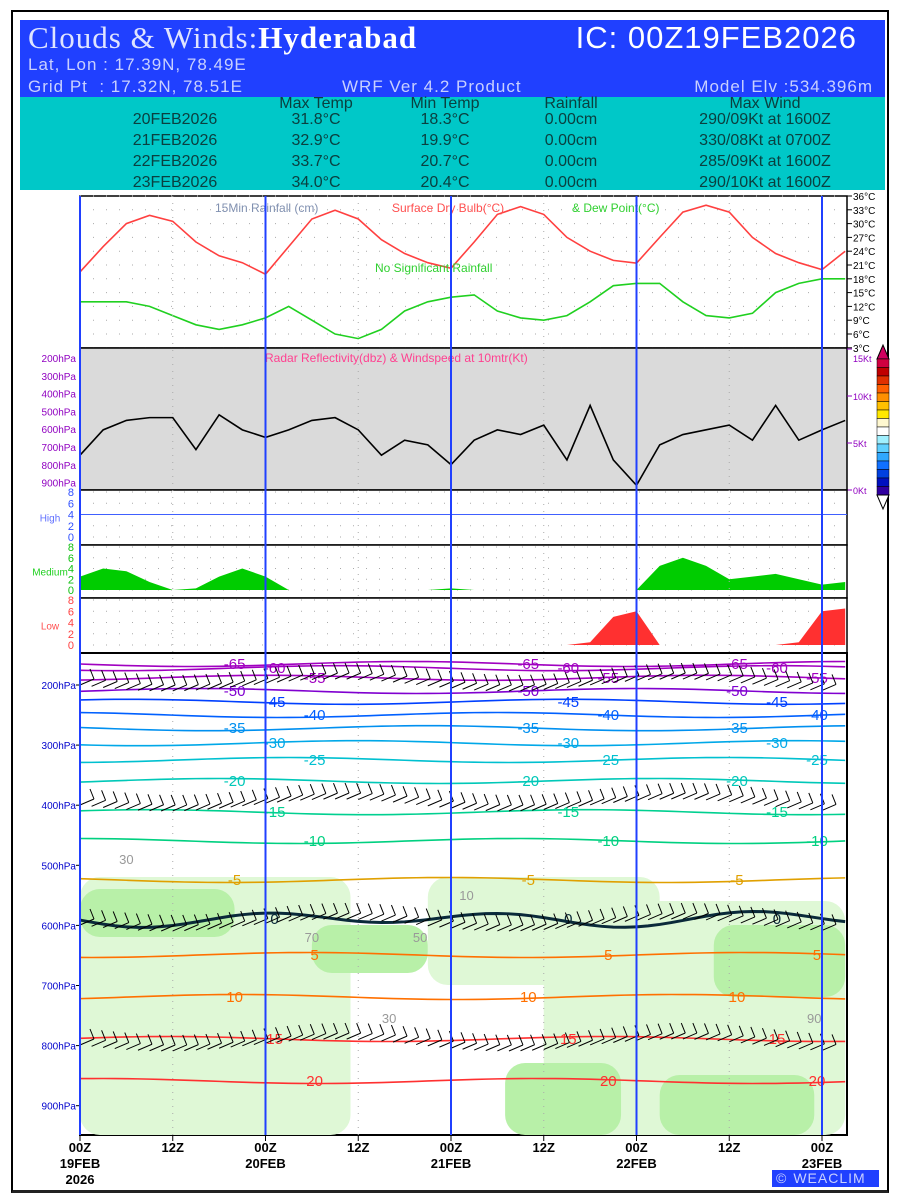 The width and height of the screenshot is (900, 1200). Describe the element at coordinates (528, 781) in the screenshot. I see `isotherm-label: -20` at that location.